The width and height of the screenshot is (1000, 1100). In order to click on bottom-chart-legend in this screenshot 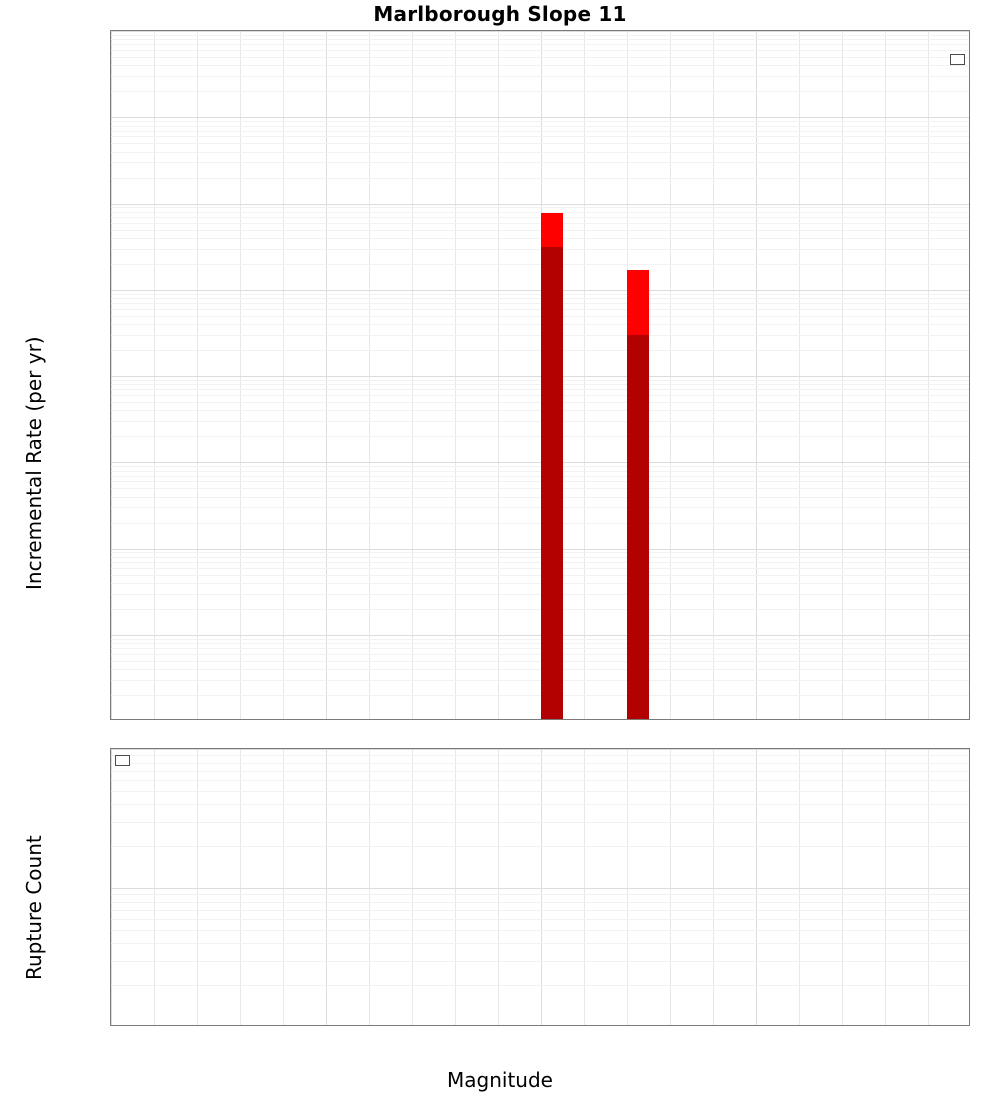, I will do `click(122, 760)`.